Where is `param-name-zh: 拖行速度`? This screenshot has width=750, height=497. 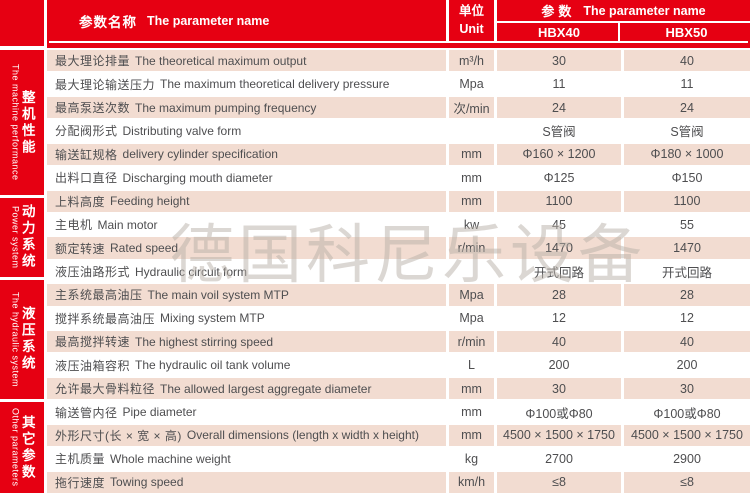 param-name-zh: 拖行速度 is located at coordinates (80, 482).